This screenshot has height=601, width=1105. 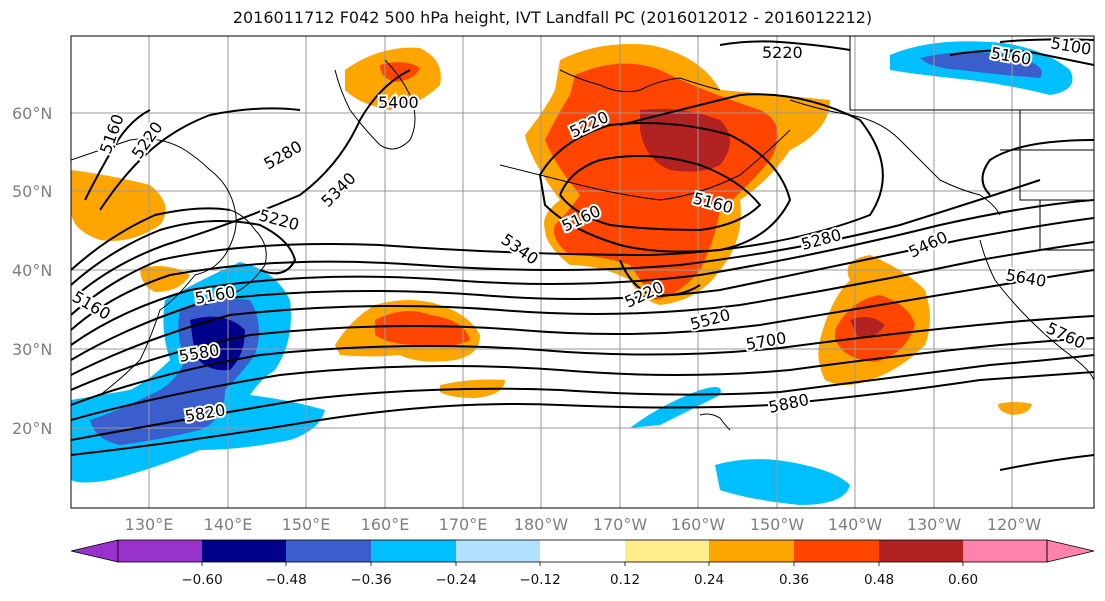 What do you see at coordinates (32, 113) in the screenshot?
I see `lat-label: 60°N` at bounding box center [32, 113].